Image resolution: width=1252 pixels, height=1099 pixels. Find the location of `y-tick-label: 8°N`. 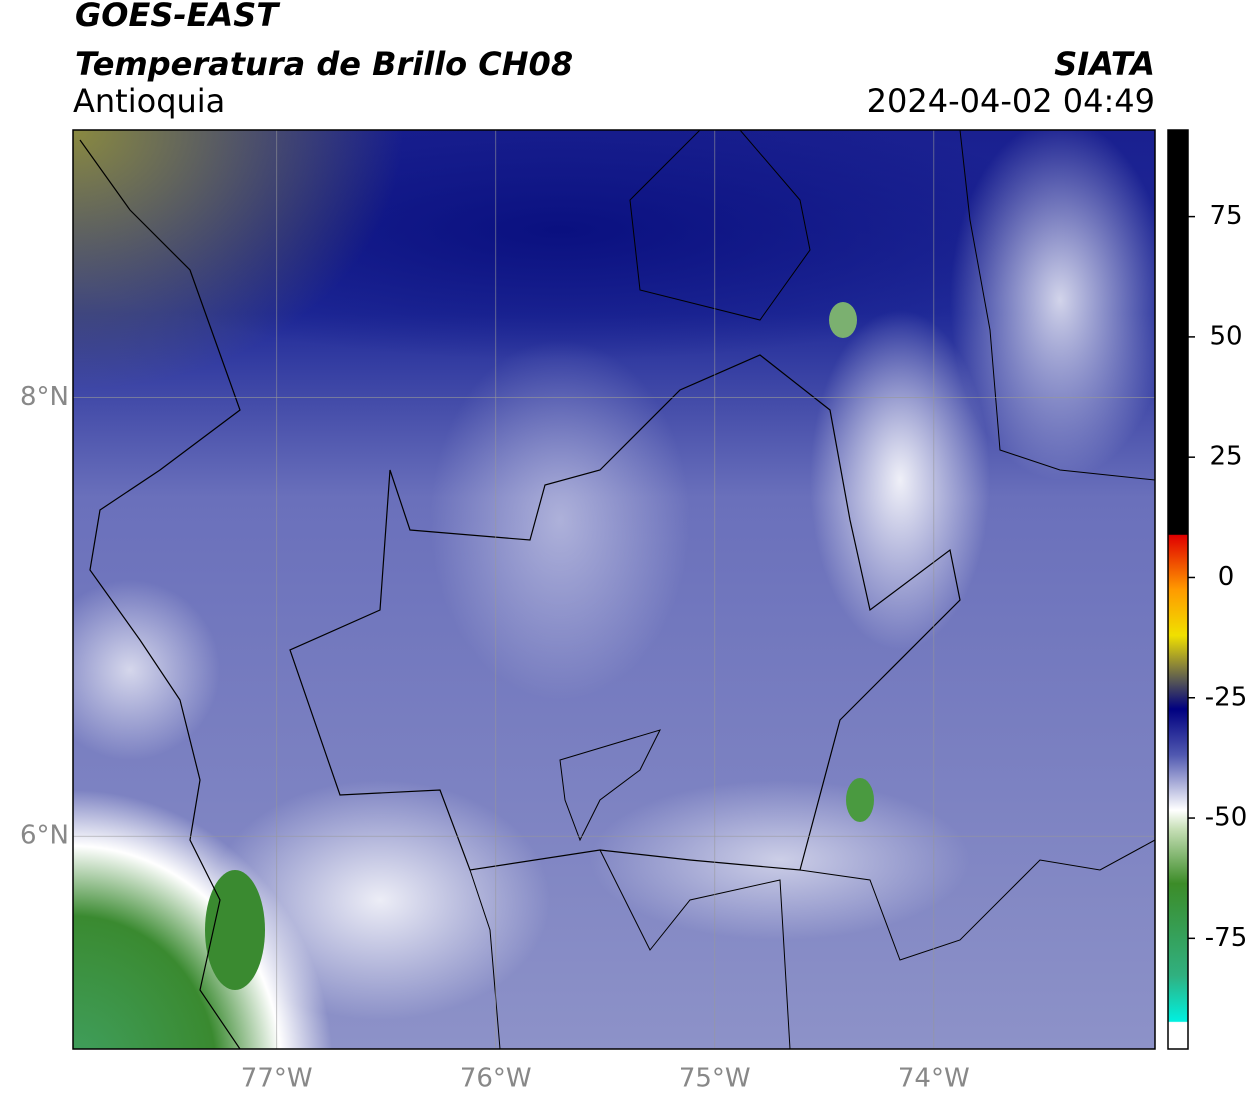

y-tick-label: 8°N is located at coordinates (44, 397).